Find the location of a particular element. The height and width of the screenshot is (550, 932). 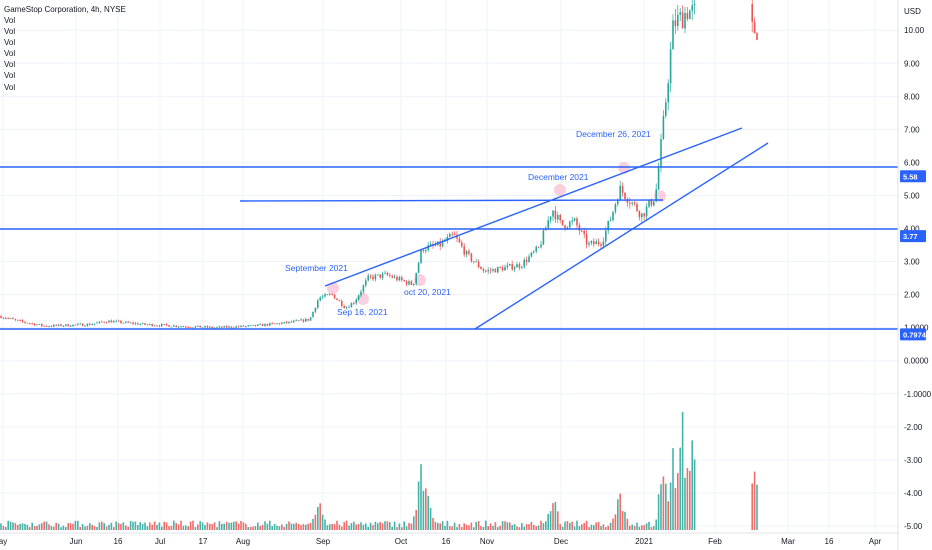

lower-channel-line is located at coordinates (621, 236).